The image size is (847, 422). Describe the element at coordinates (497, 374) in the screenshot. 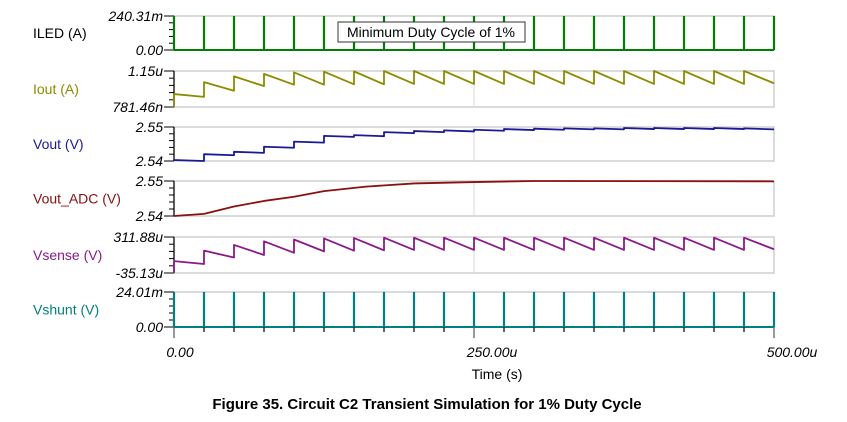

I see `x-axis-label: Time (s)` at that location.